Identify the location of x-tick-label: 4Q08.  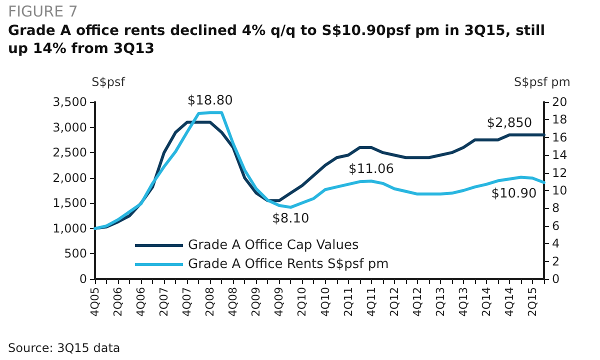
(233, 302).